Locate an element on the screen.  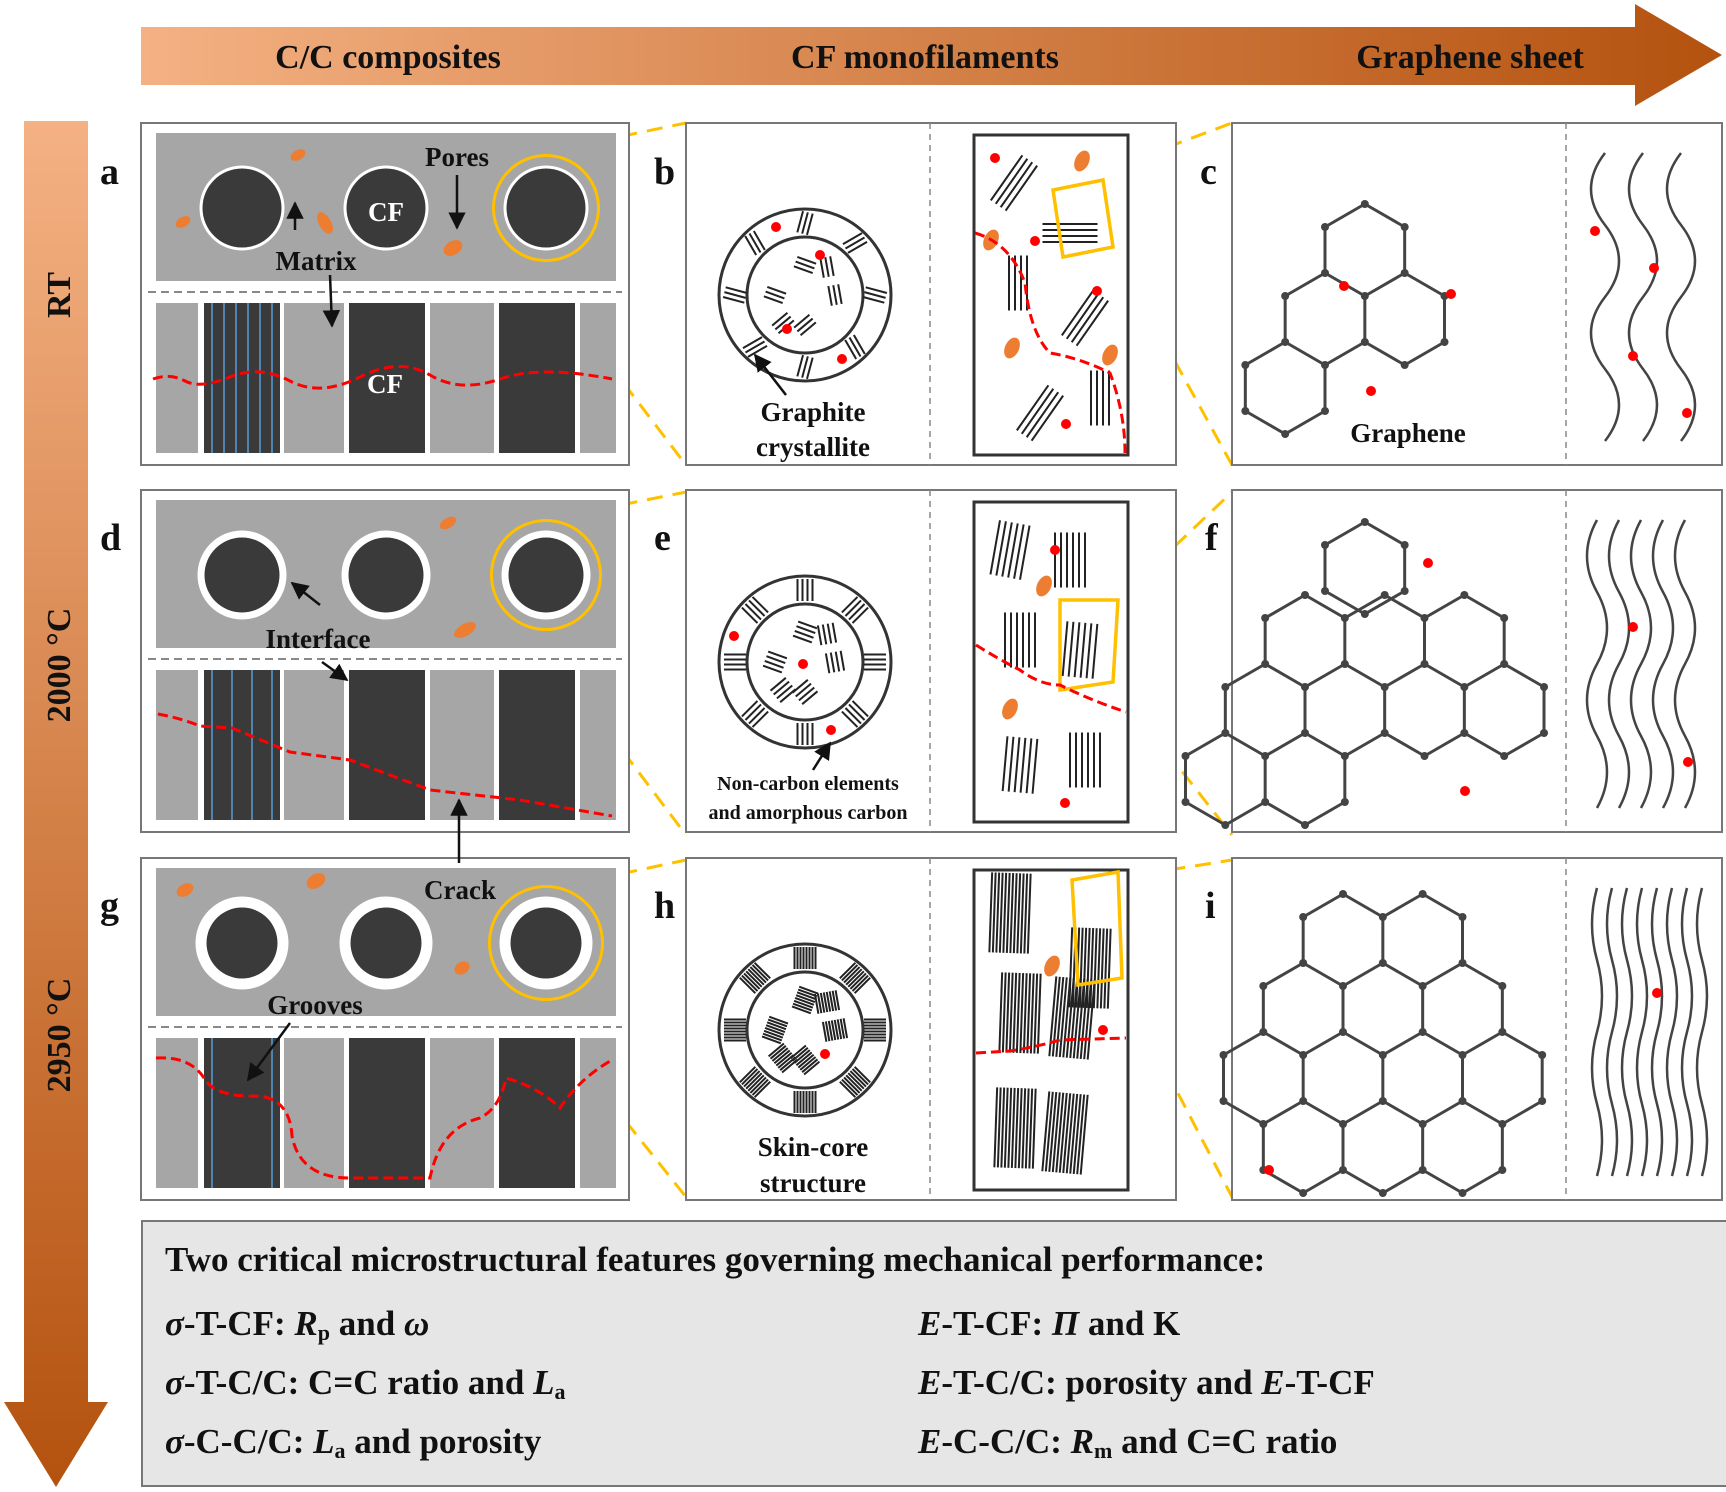
pore is located at coordinates (453, 248).